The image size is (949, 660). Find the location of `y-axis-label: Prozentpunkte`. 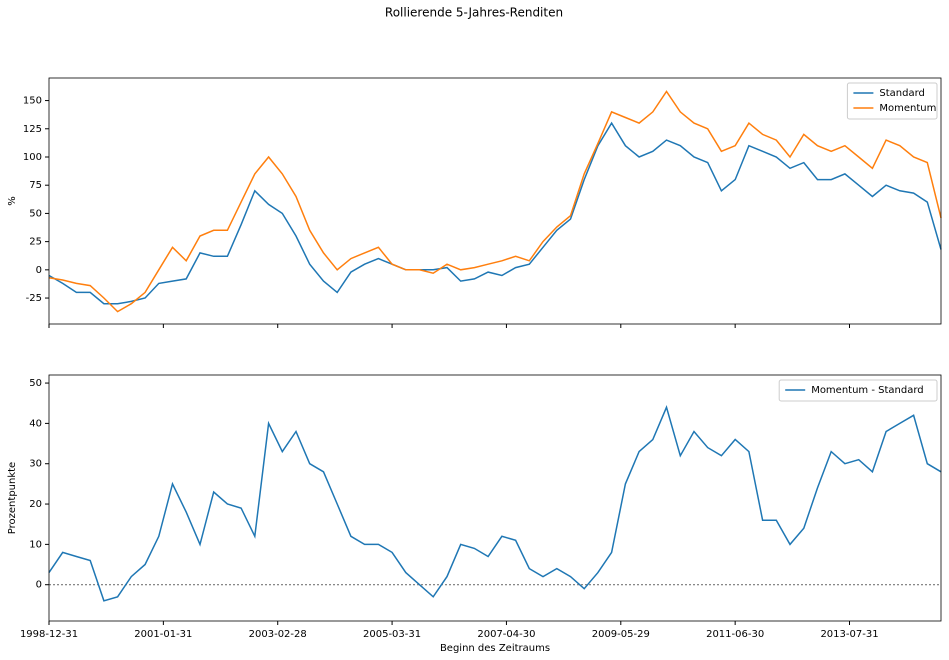

y-axis-label: Prozentpunkte is located at coordinates (12, 498).